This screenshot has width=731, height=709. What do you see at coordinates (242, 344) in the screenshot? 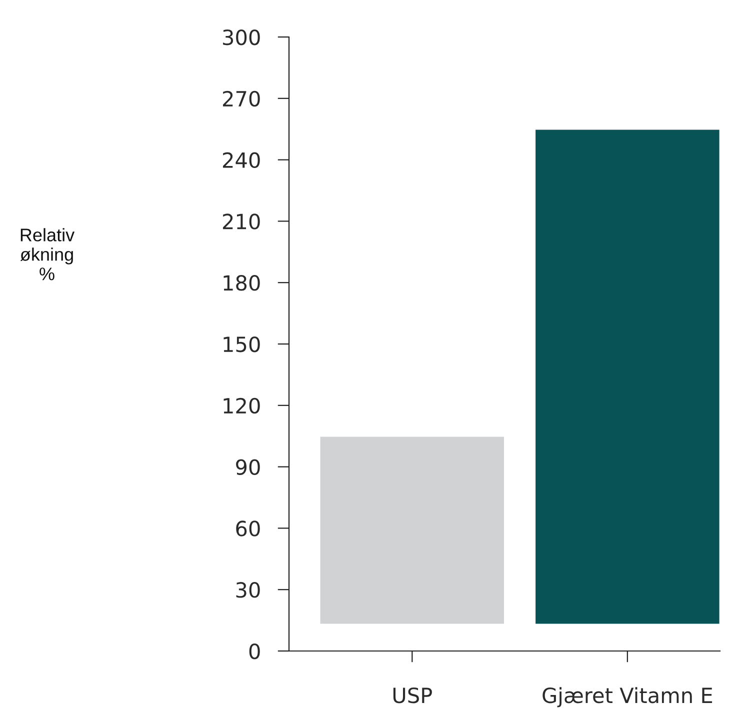
I see `y-tick-label: 150` at bounding box center [242, 344].